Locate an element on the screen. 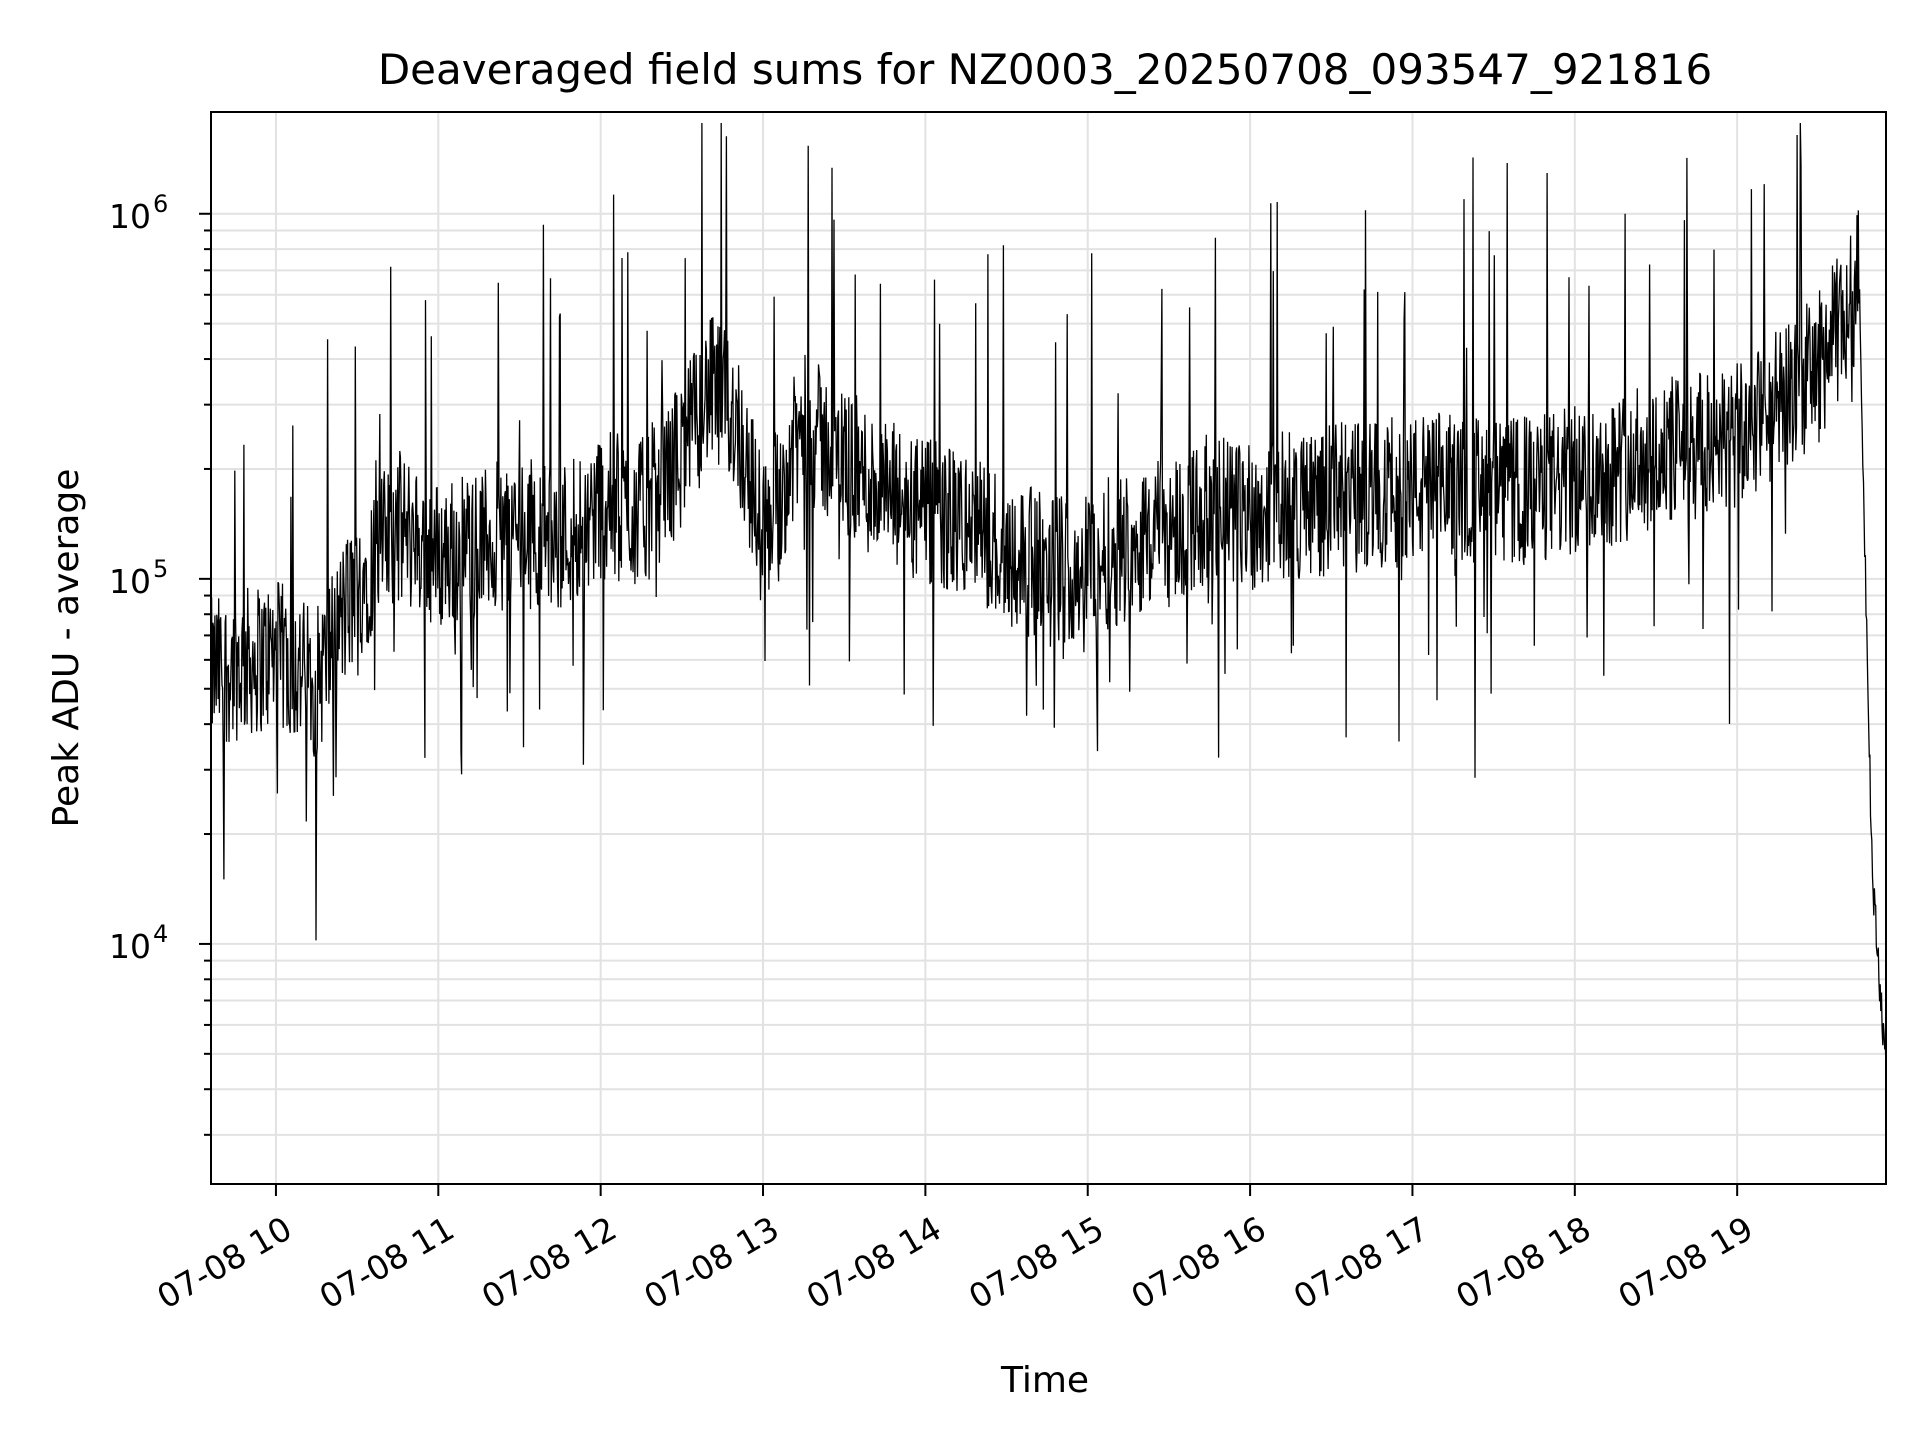  y-tick-exponent: 5 is located at coordinates (160, 569).